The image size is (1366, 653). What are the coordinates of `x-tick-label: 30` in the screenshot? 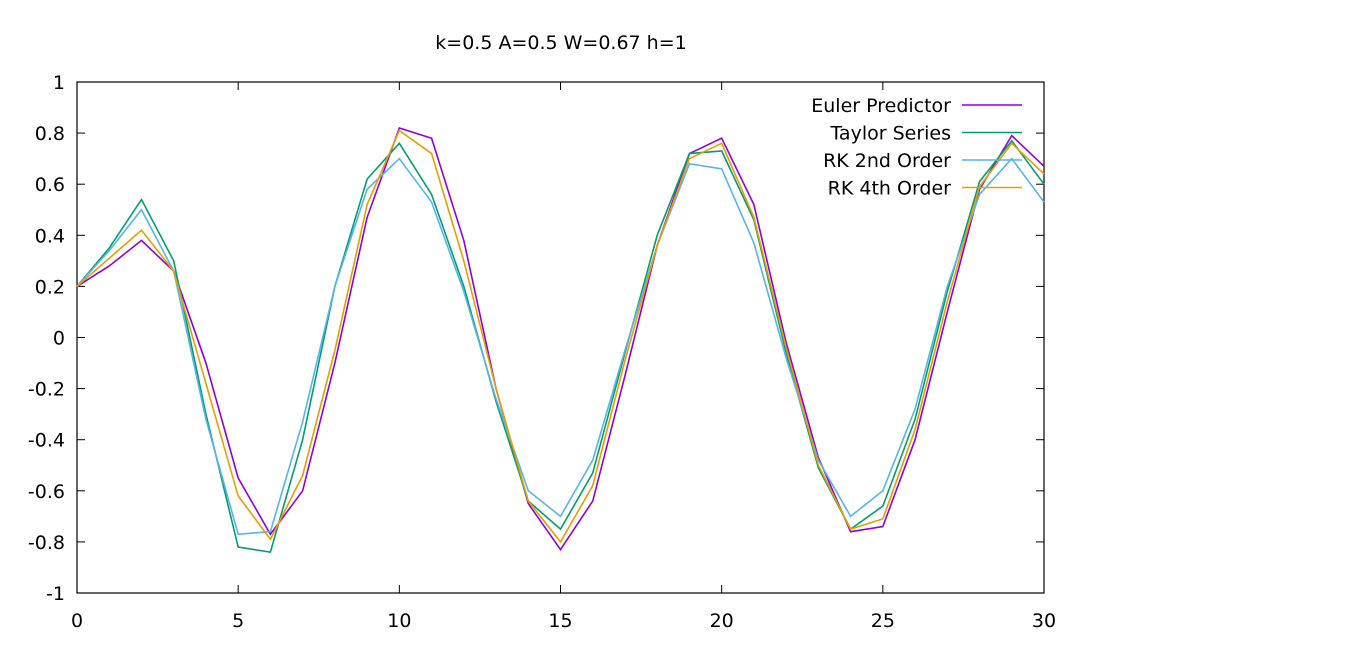 It's located at (1044, 621).